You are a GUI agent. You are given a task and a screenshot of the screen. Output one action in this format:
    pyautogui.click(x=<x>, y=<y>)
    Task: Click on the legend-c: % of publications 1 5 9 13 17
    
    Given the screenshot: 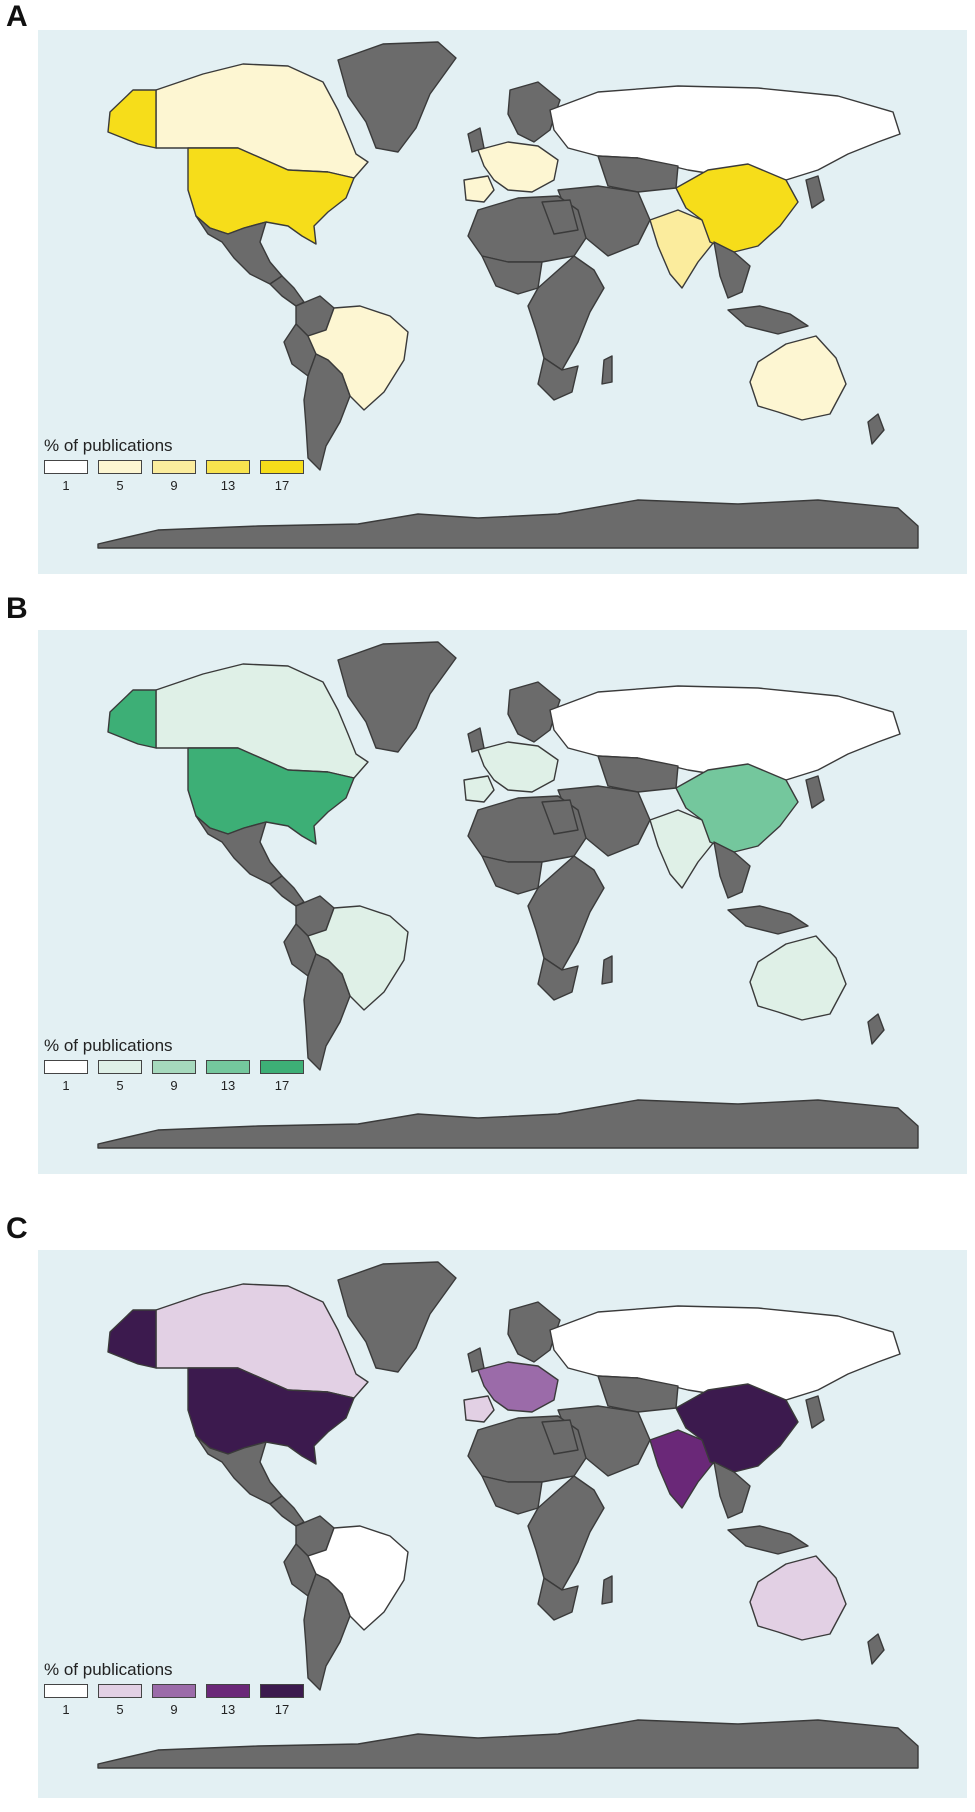 What is the action you would take?
    pyautogui.click(x=174, y=1688)
    